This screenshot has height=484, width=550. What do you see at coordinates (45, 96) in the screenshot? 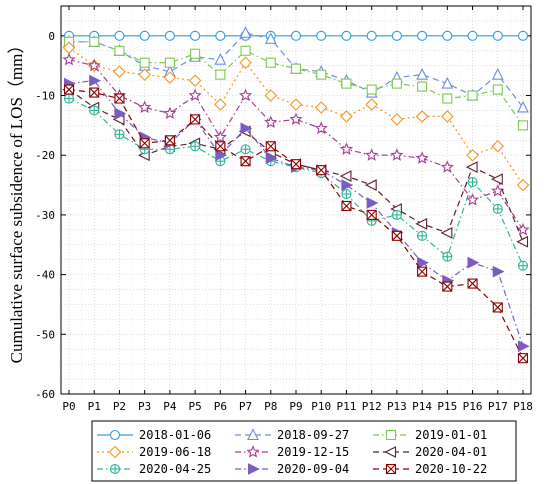
I see `y-tick-label: -10` at bounding box center [45, 96].